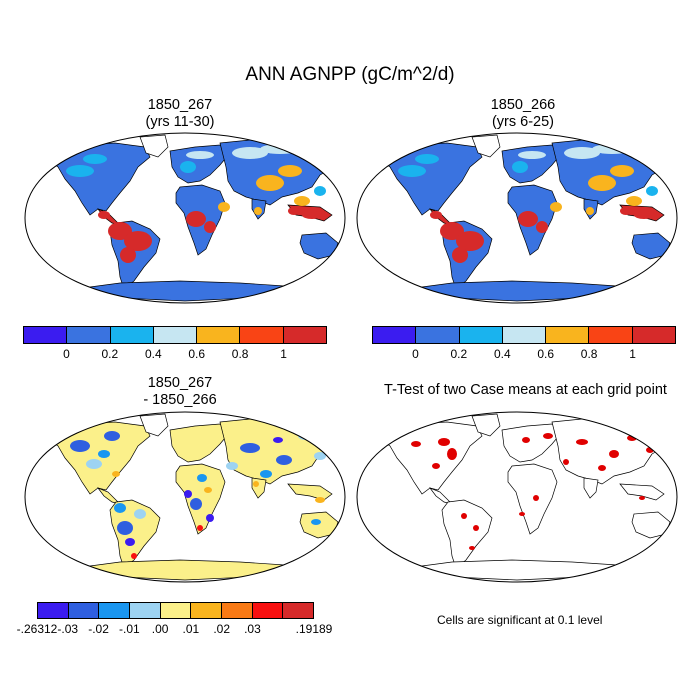 This screenshot has height=700, width=700. What do you see at coordinates (180, 105) in the screenshot?
I see `panel1-title-line1: 1850_267` at bounding box center [180, 105].